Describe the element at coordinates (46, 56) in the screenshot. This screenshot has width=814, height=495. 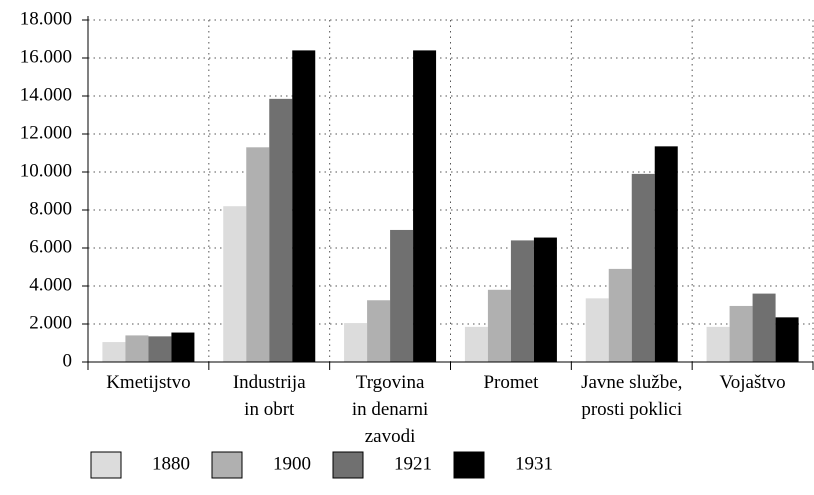
I see `y-tick-label: 16.000` at that location.